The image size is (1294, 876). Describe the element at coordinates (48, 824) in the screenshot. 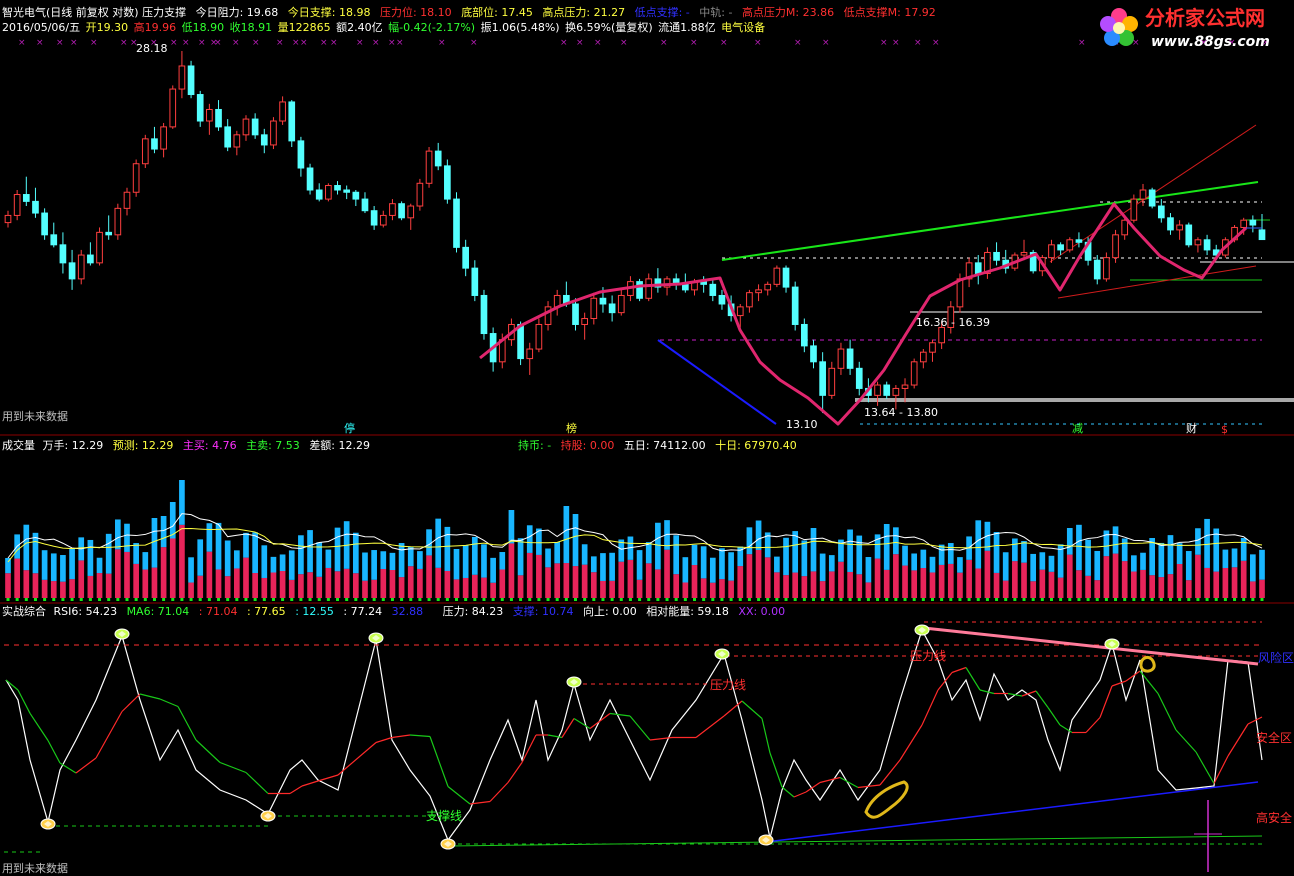

I see `trough-diamond-icon` at that location.